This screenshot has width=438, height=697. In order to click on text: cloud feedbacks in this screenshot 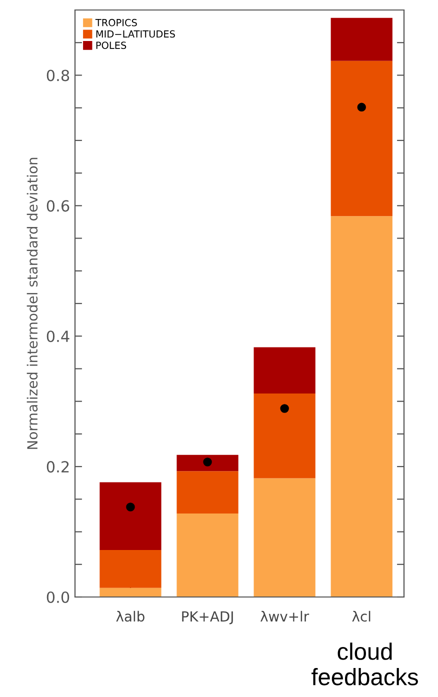, I will do `click(365, 664)`.